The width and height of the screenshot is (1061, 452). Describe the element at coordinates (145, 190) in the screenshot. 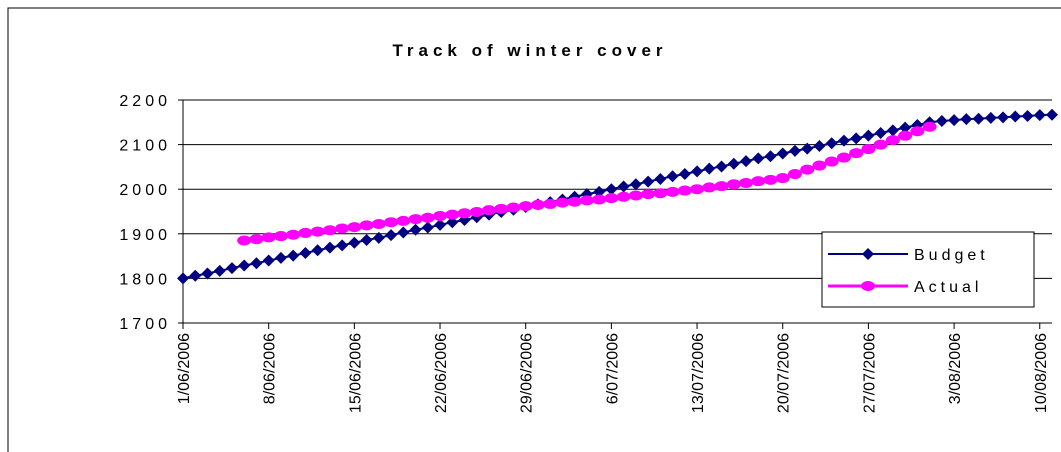

I see `y-tick-label: 2000` at that location.